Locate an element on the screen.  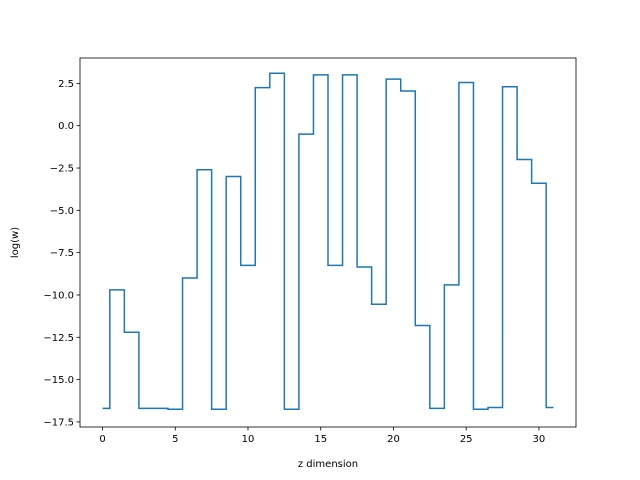
x-tick-label: 10 is located at coordinates (248, 439).